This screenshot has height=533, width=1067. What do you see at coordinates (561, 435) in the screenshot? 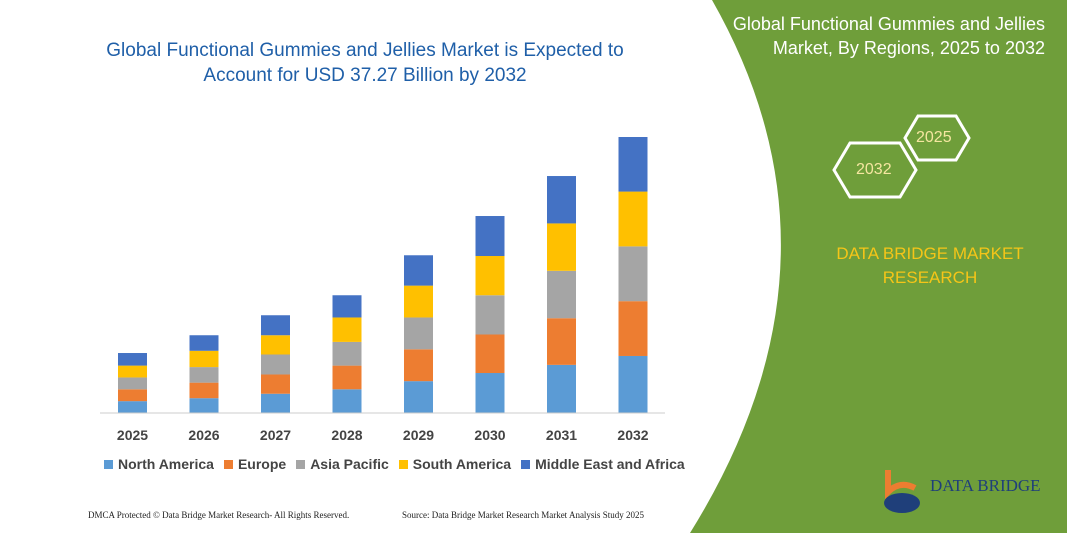
I see `x-tick-label: 2031` at bounding box center [561, 435].